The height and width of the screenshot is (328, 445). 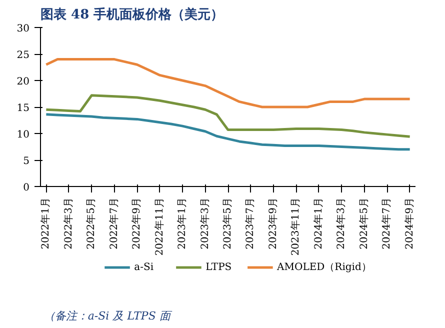 What do you see at coordinates (26, 188) in the screenshot?
I see `y-tick-label: 0` at bounding box center [26, 188].